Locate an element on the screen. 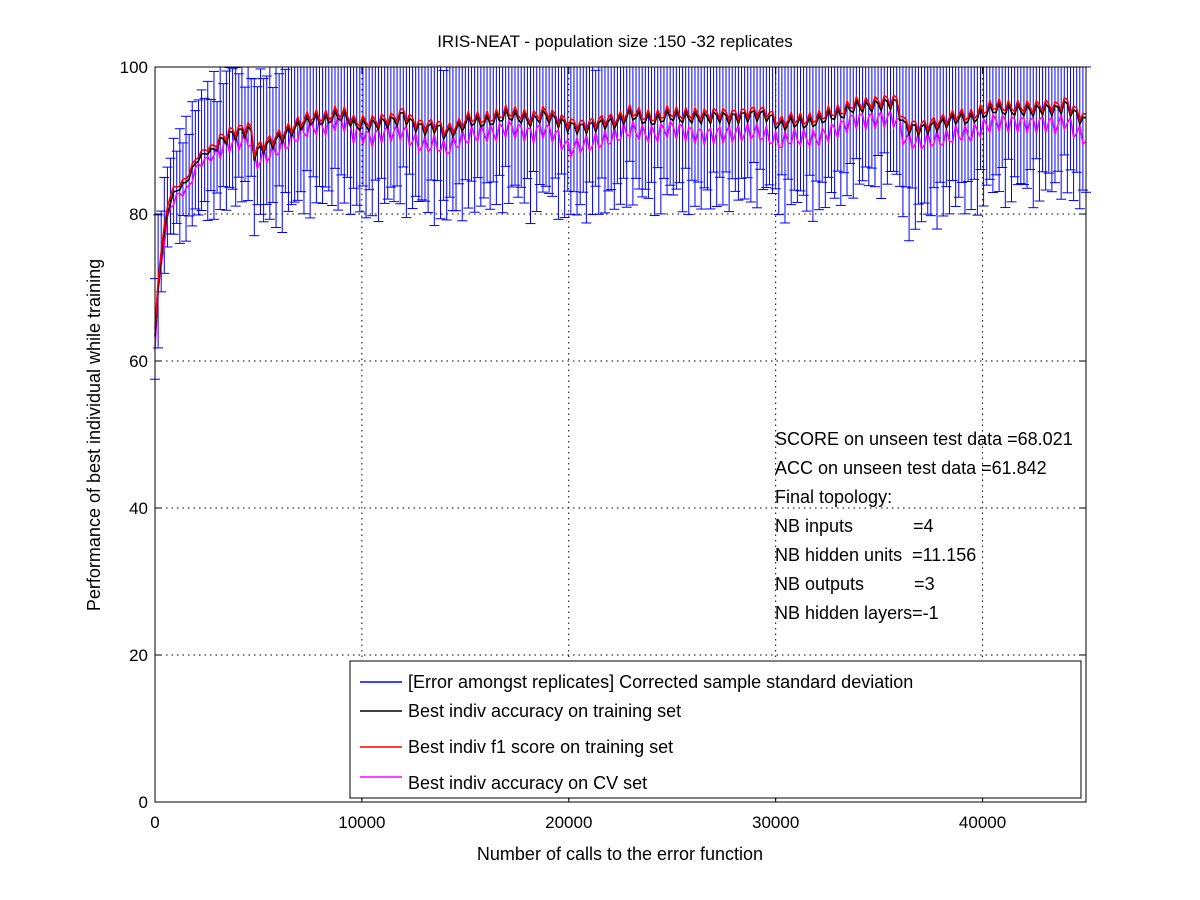  x-tick-label: 10000 is located at coordinates (361, 822).